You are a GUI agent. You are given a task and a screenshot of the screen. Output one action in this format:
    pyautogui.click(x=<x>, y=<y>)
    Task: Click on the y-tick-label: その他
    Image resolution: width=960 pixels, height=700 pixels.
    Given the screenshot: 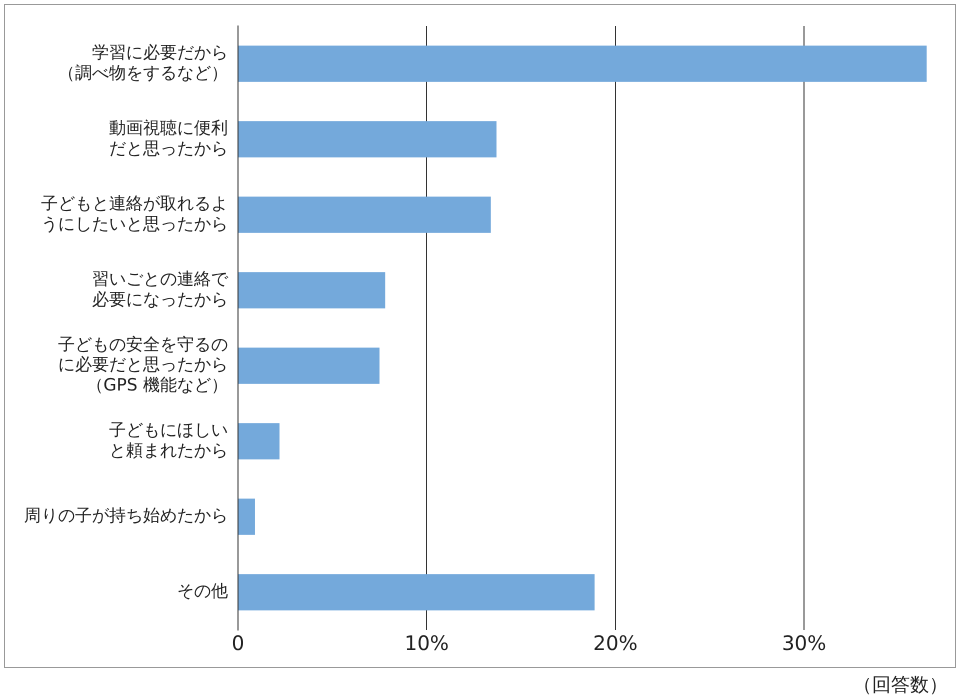 What is the action you would take?
    pyautogui.click(x=202, y=592)
    